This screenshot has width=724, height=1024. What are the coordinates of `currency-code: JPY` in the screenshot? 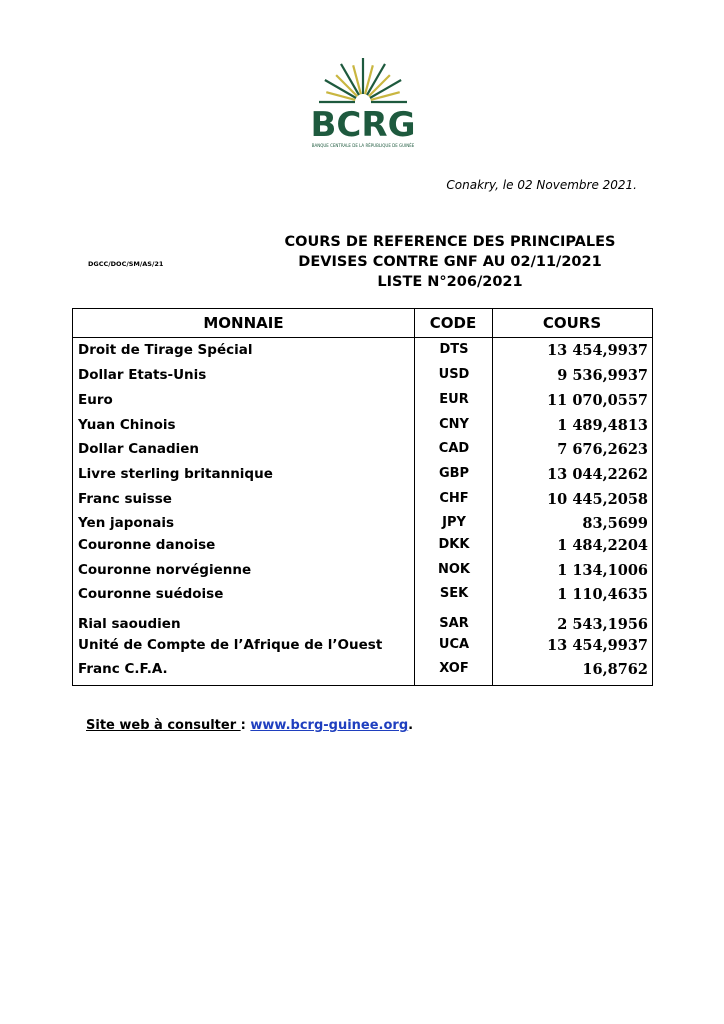 It's located at (454, 522).